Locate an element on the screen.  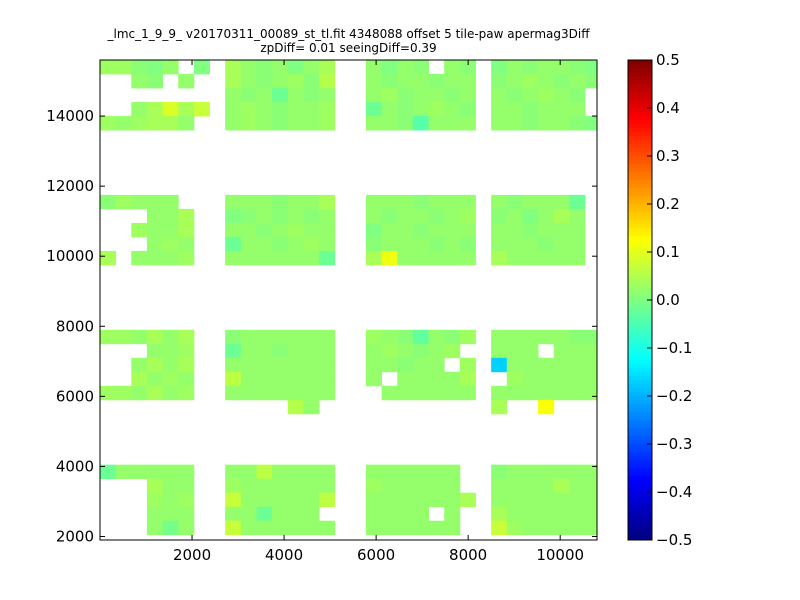
x-tick-label: 4000 is located at coordinates (284, 555).